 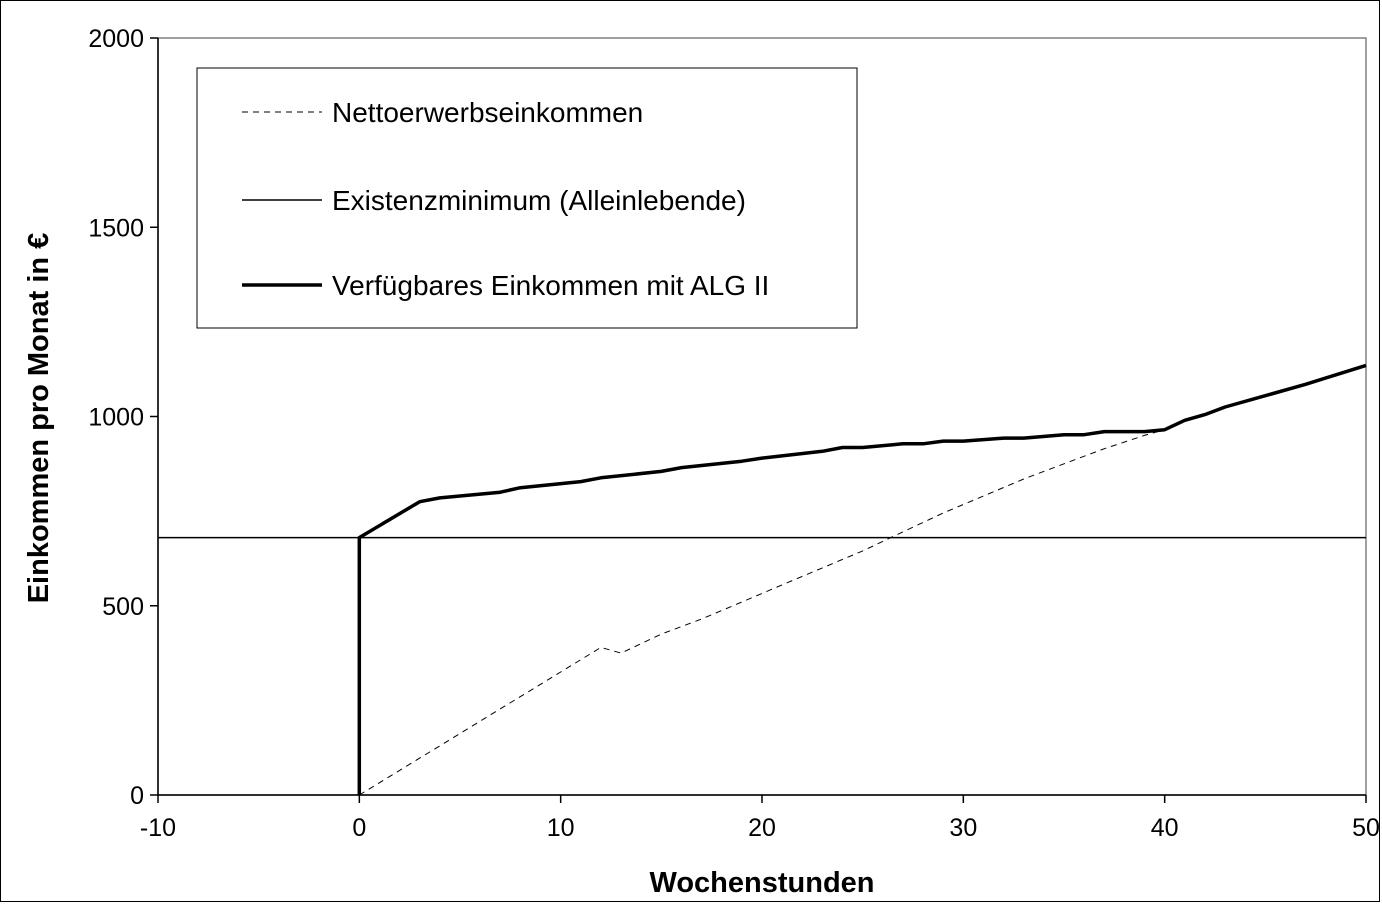 I want to click on x-axis-title: Wochenstunden, so click(x=761, y=883).